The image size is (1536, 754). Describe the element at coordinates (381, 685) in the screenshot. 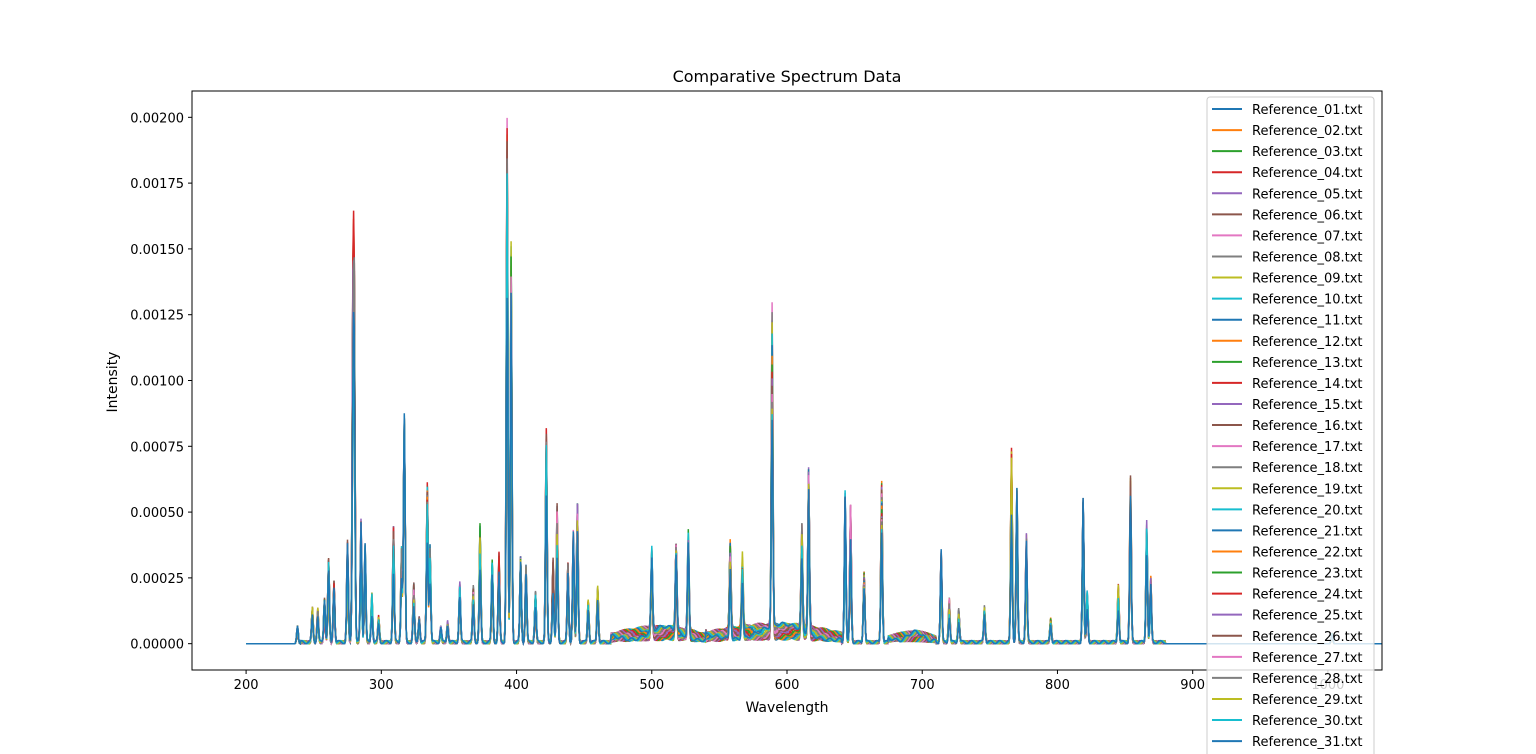

I see `x-tick-label: 300` at that location.